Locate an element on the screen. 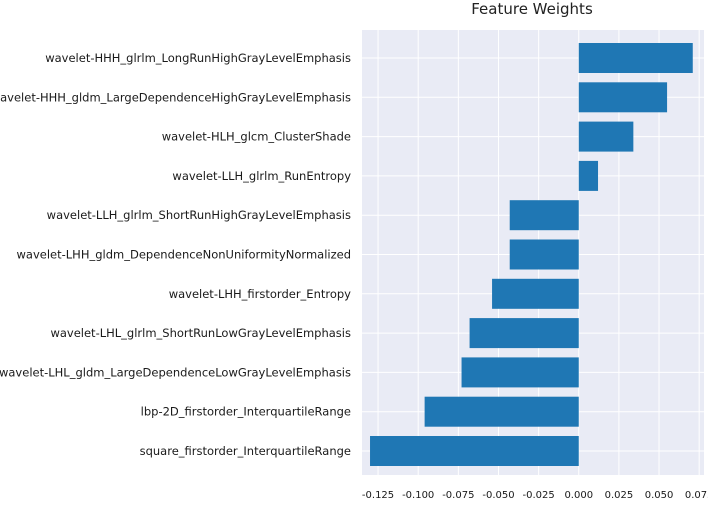 The image size is (708, 507). category-label: wavelet-HLH_glcm_ClusterShade is located at coordinates (256, 137).